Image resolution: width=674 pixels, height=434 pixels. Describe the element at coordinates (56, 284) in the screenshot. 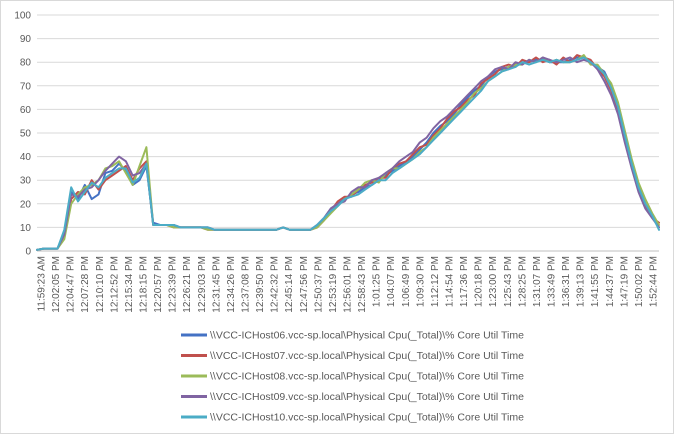

I see `x-tick-label: 12:02:05 PM` at that location.